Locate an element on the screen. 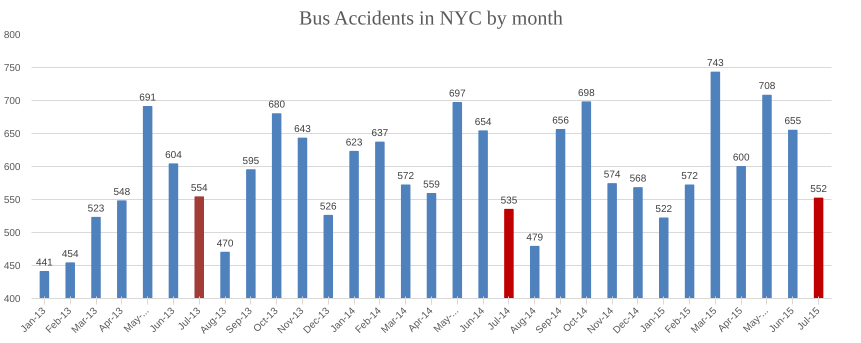 This screenshot has width=861, height=343. data-label: 595 is located at coordinates (251, 161).